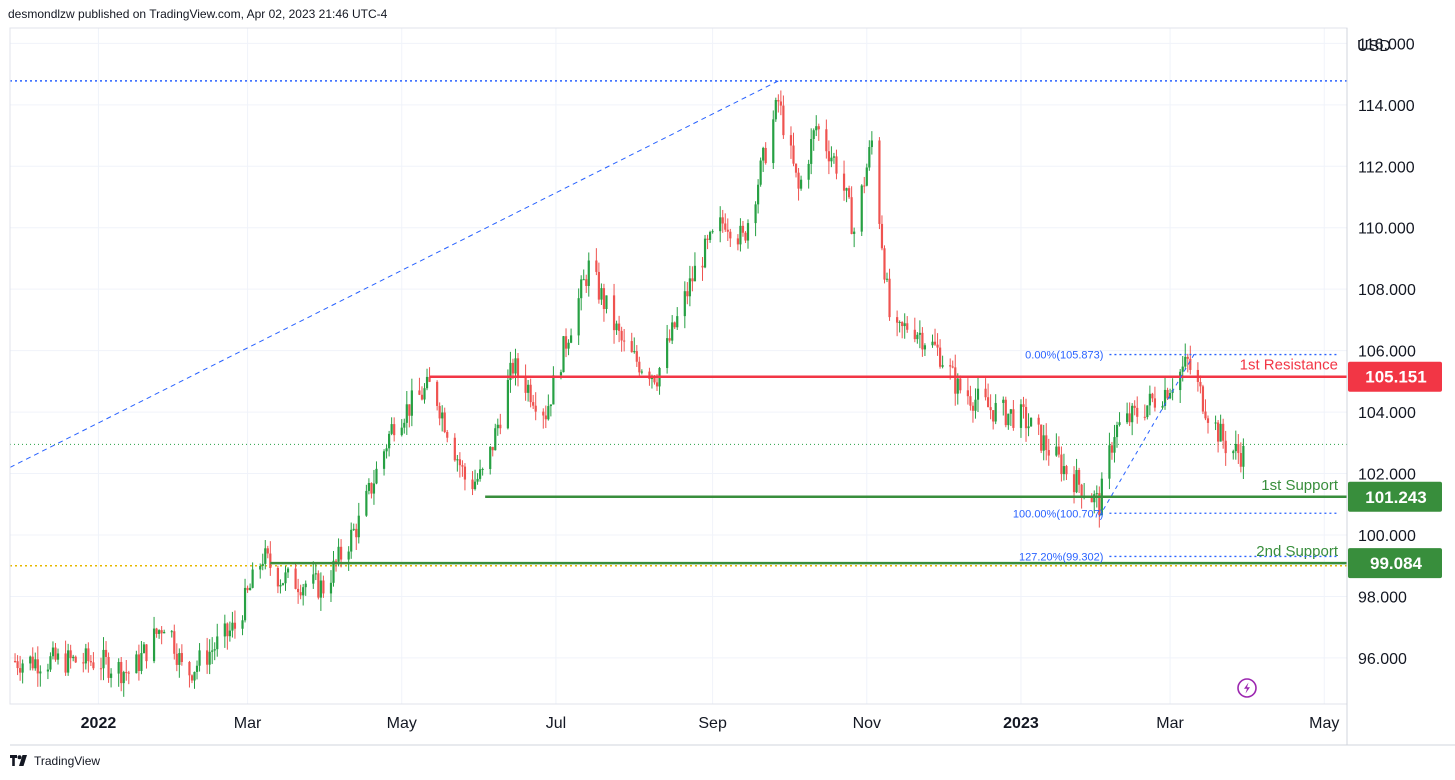 The height and width of the screenshot is (780, 1455). I want to click on lightning-icon, so click(1247, 688).